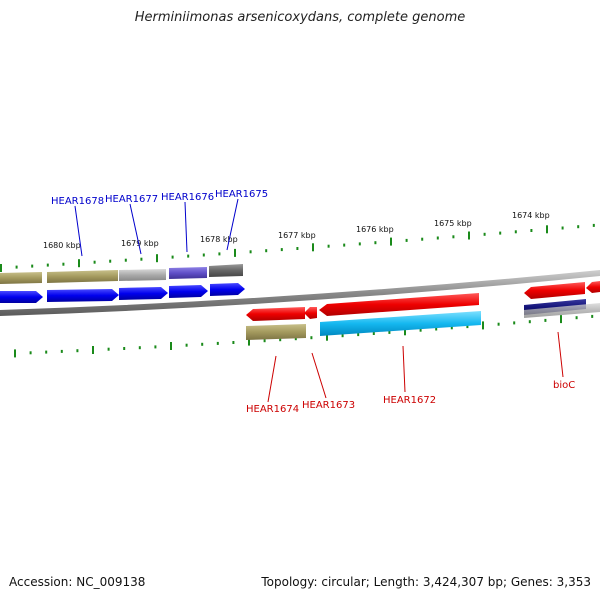  Describe the element at coordinates (562, 310) in the screenshot. I see `feature-bar-grey-lower` at that location.